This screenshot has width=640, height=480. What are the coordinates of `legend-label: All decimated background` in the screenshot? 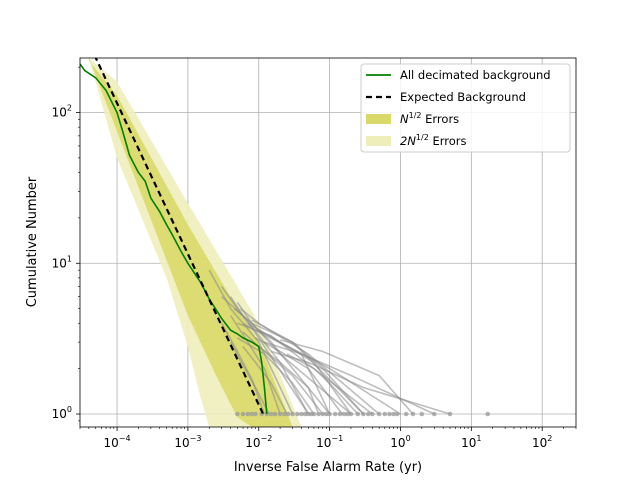 It's located at (475, 75).